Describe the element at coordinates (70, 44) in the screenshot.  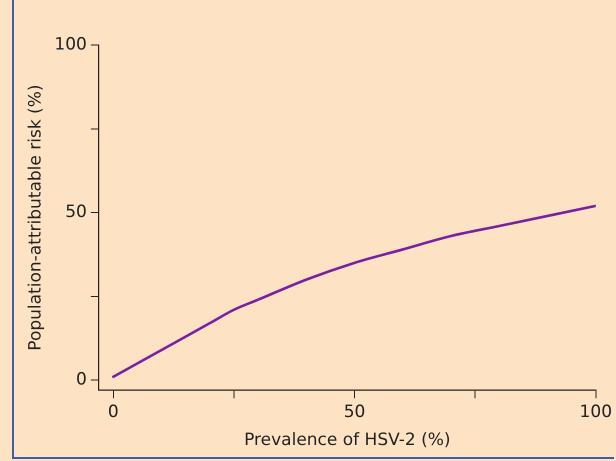
I see `y-tick-label: 100` at that location.